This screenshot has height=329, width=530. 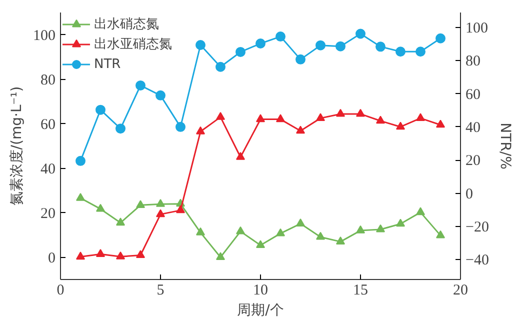 I want to click on y-tick-label: 60, so click(x=48, y=124).